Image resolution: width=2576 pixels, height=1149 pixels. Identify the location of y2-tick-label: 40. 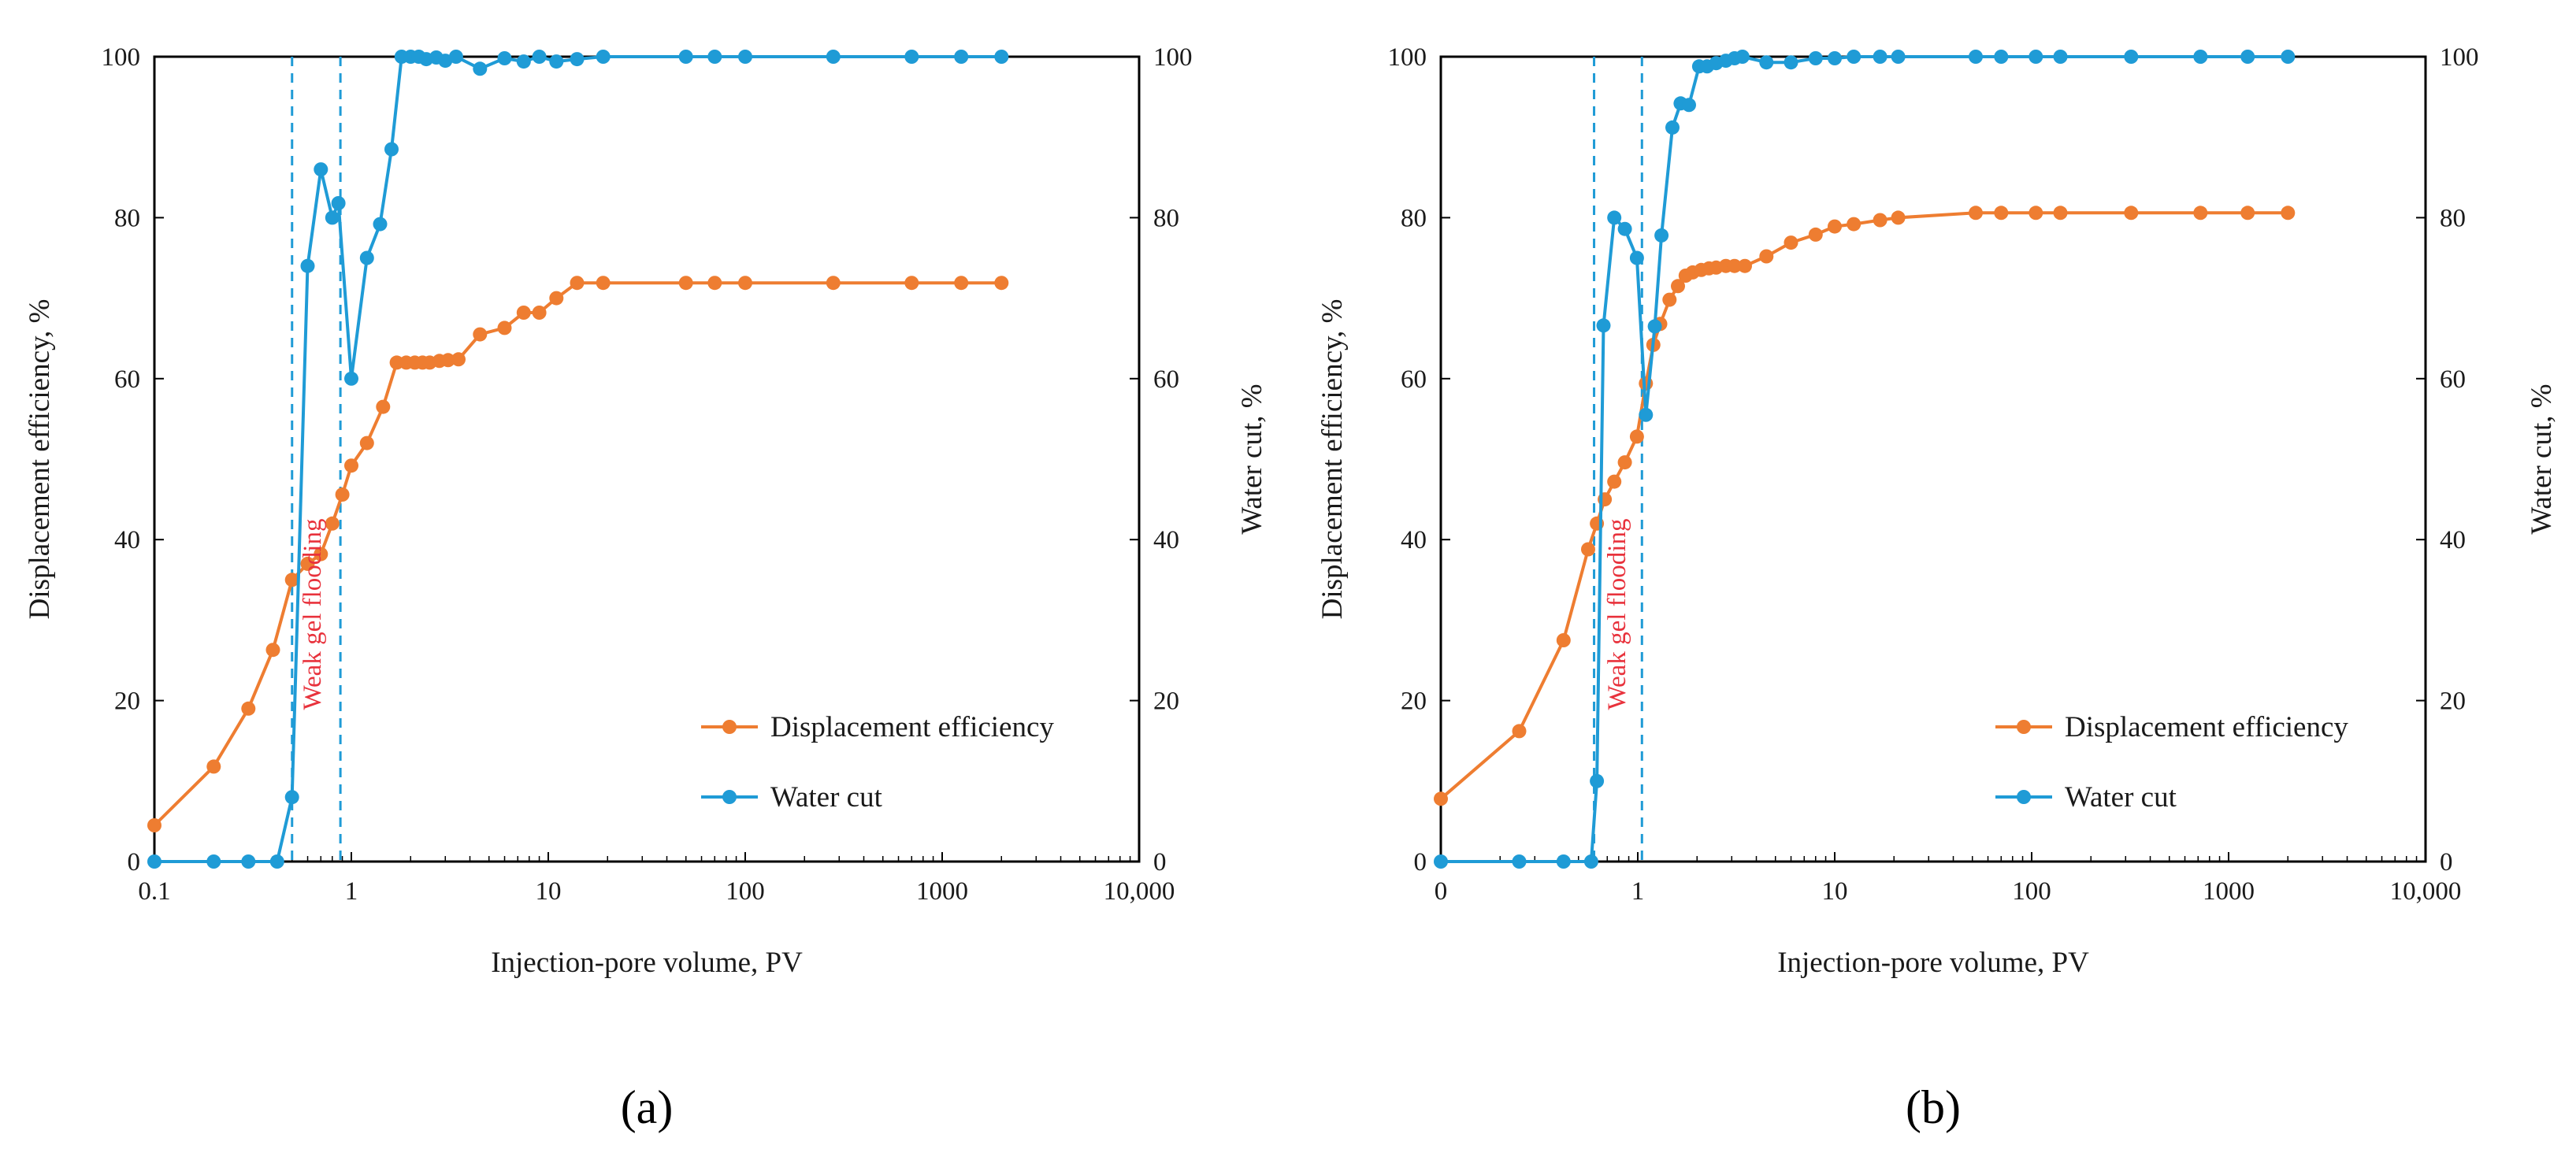
(2453, 540).